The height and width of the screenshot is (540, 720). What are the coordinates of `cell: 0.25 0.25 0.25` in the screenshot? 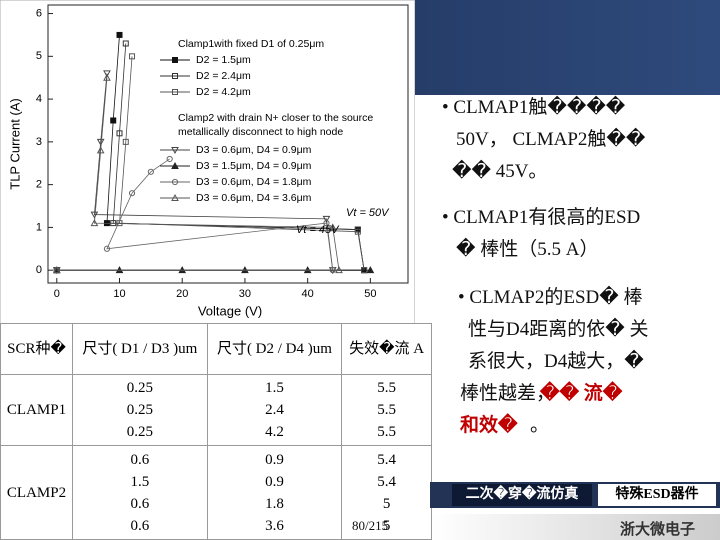 It's located at (140, 410).